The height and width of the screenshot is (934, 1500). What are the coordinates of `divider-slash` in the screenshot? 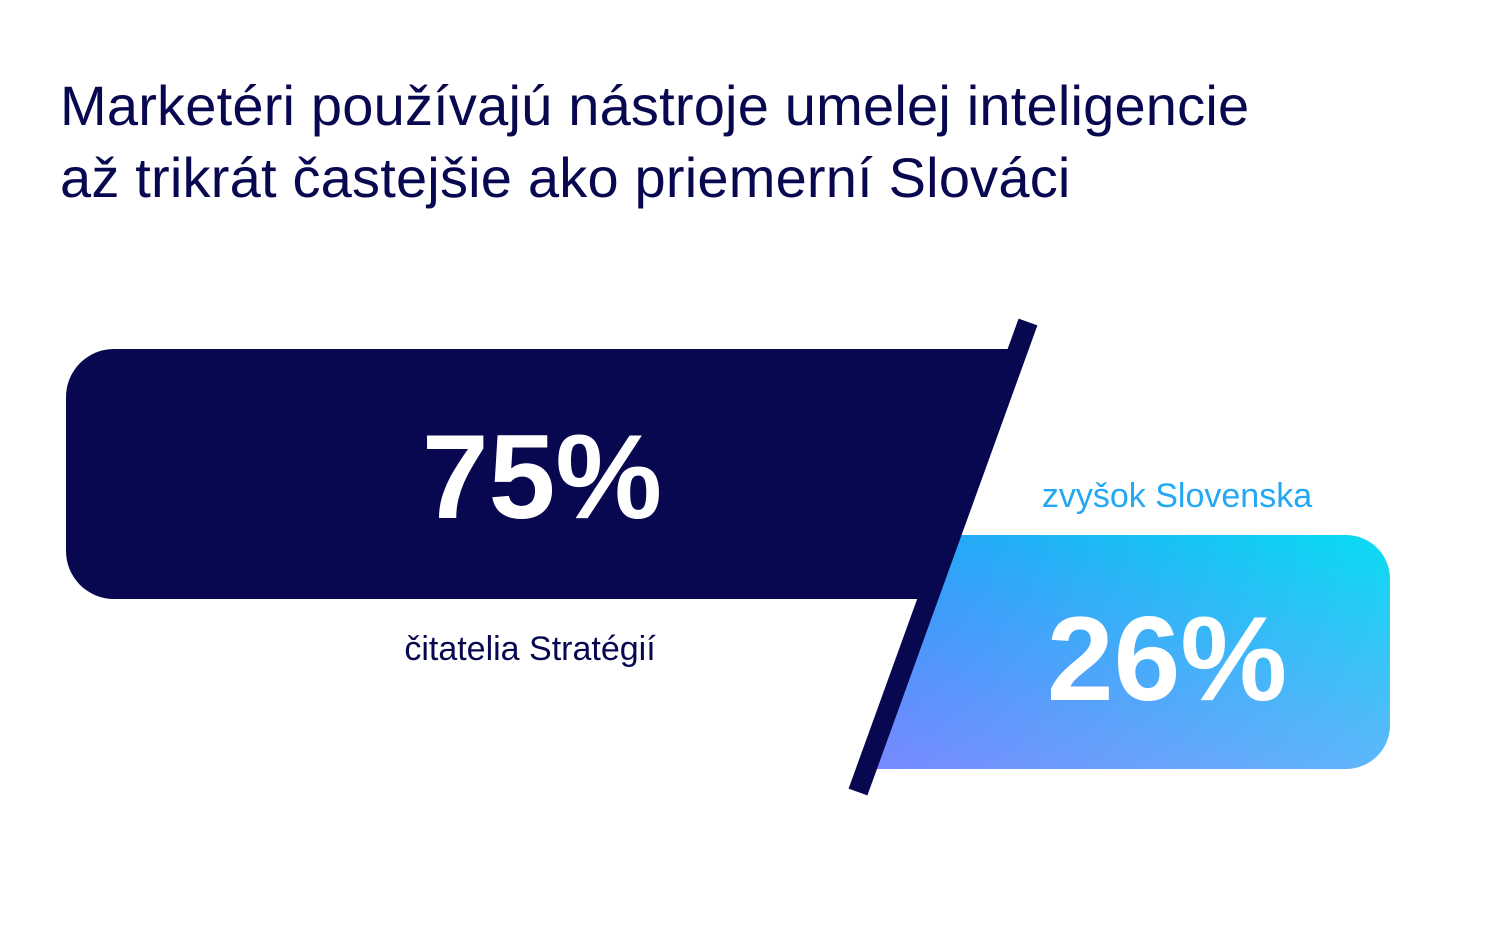 It's located at (943, 557).